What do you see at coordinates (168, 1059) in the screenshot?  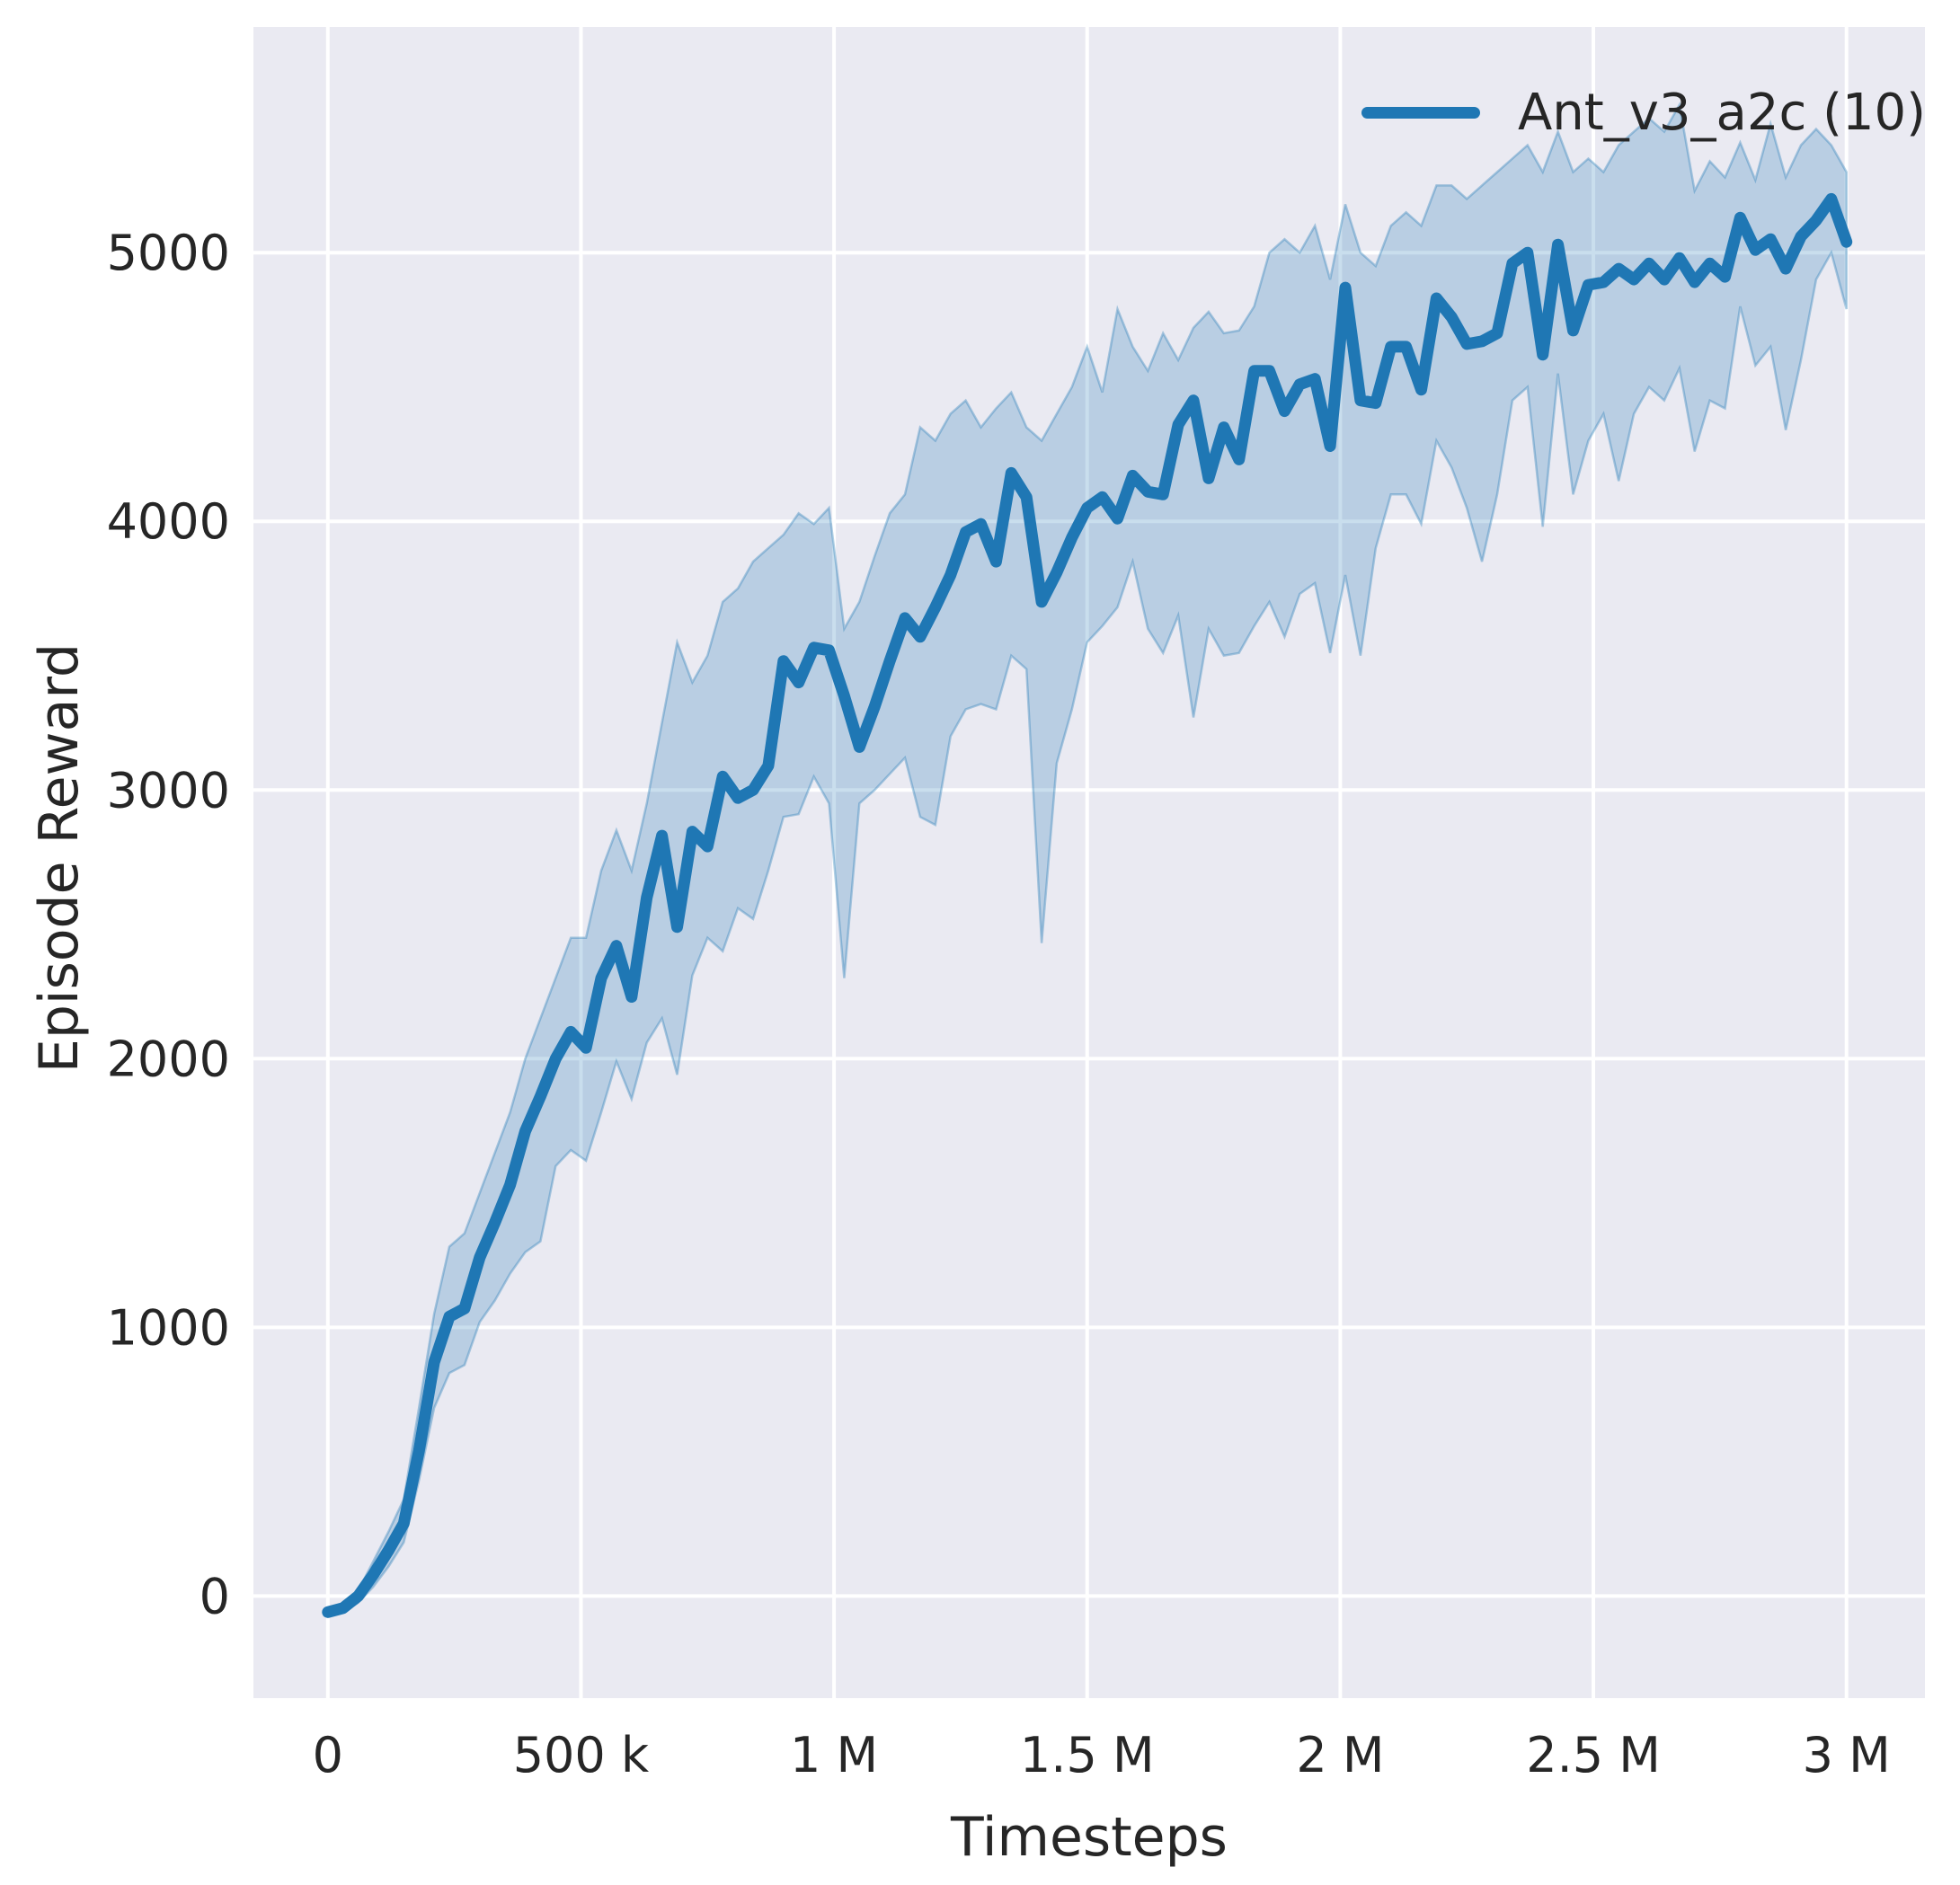 I see `y-tick-label: 2000` at bounding box center [168, 1059].